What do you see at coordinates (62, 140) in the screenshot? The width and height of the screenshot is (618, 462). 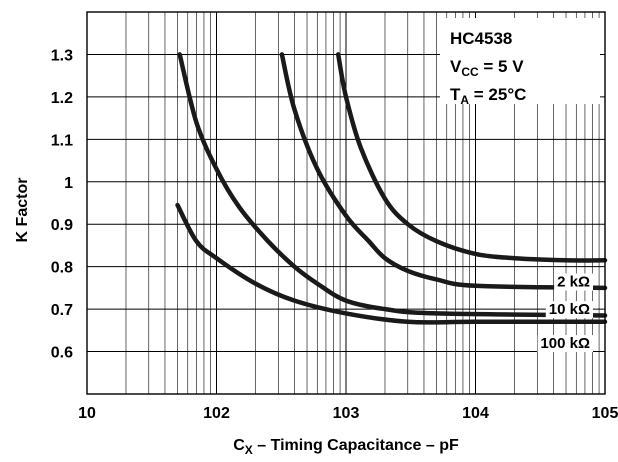 I see `y-tick-label: 1.1` at bounding box center [62, 140].